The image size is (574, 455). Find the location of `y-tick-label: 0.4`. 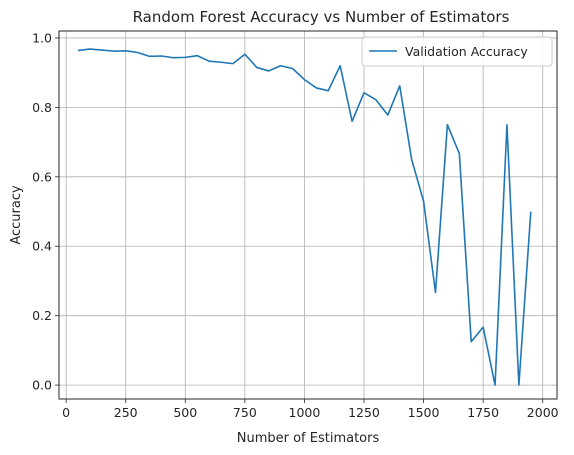

y-tick-label: 0.4 is located at coordinates (42, 246).